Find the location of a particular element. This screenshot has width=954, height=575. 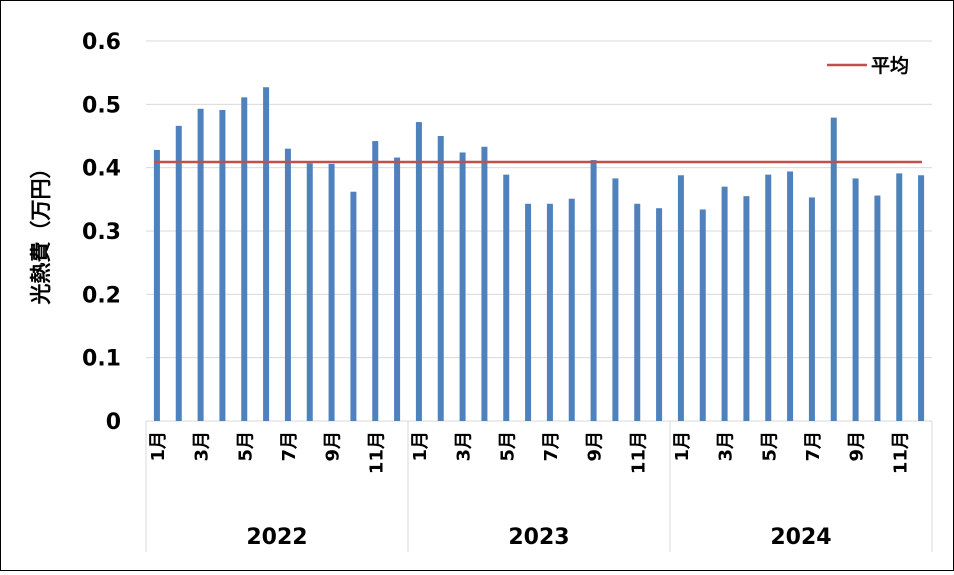

y-axis-title: 光熱費（万円） is located at coordinates (41, 232).